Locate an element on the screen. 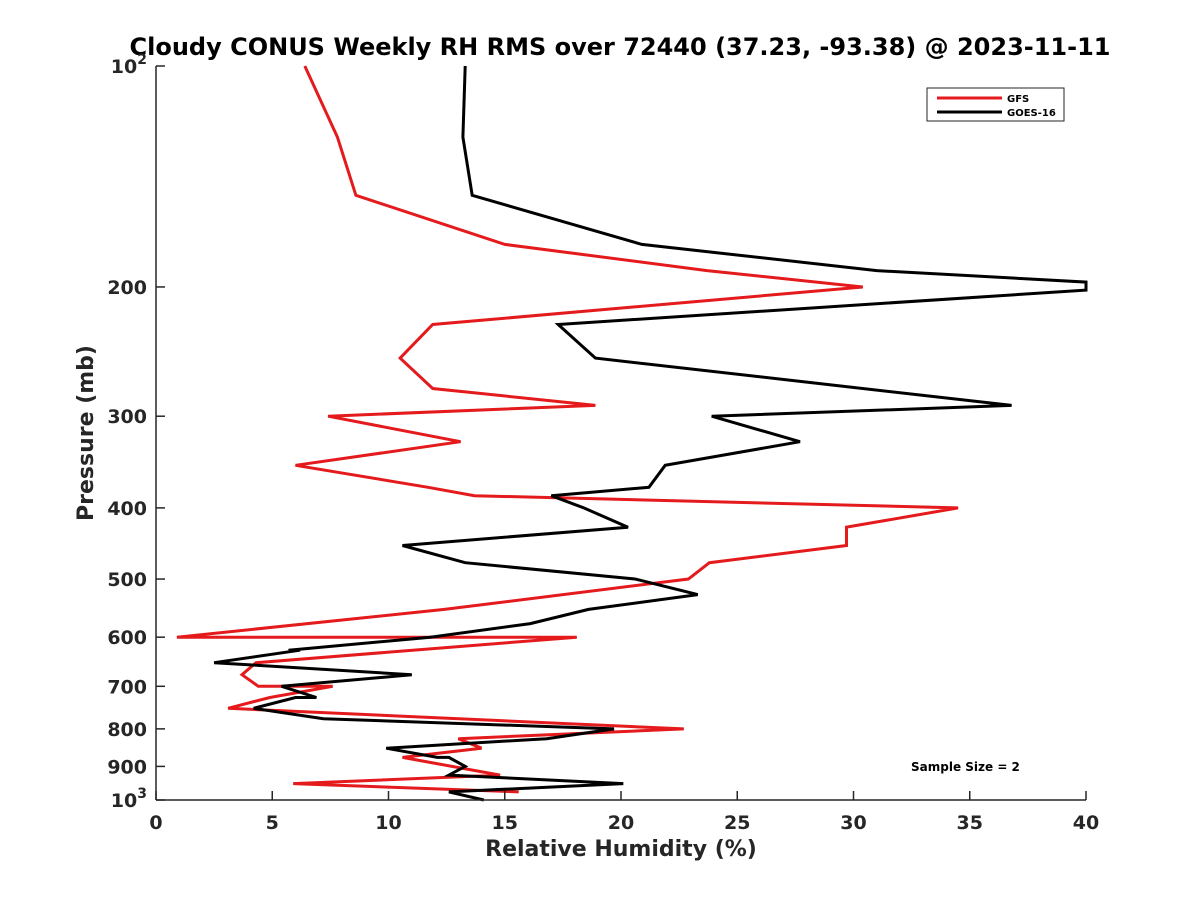 The height and width of the screenshot is (900, 1200). x-tick-label: 35 is located at coordinates (970, 823).